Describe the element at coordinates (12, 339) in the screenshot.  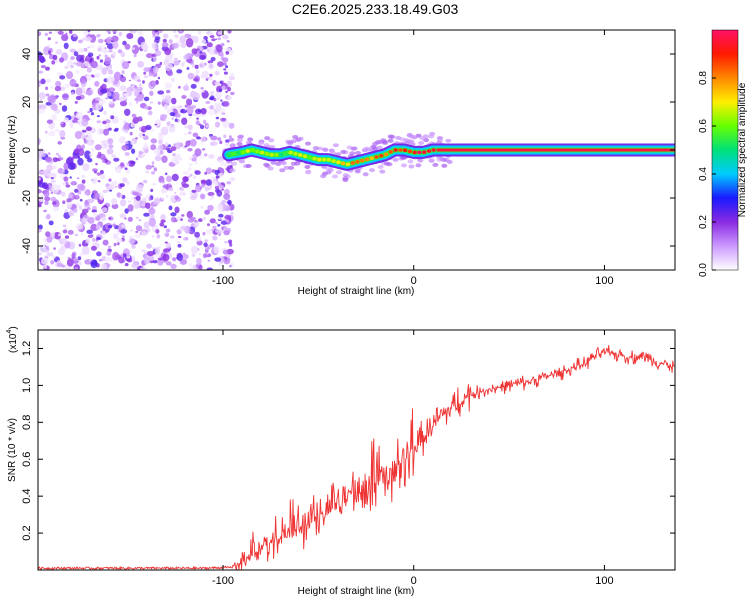
I see `snr-y-multiplier: (x104)` at that location.